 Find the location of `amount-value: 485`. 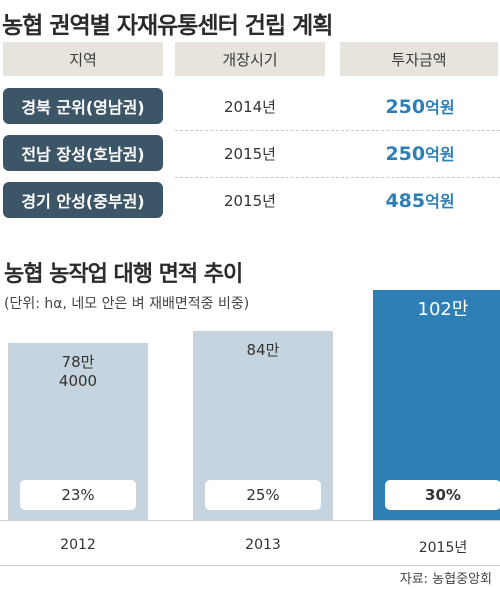

amount-value: 485 is located at coordinates (405, 201).